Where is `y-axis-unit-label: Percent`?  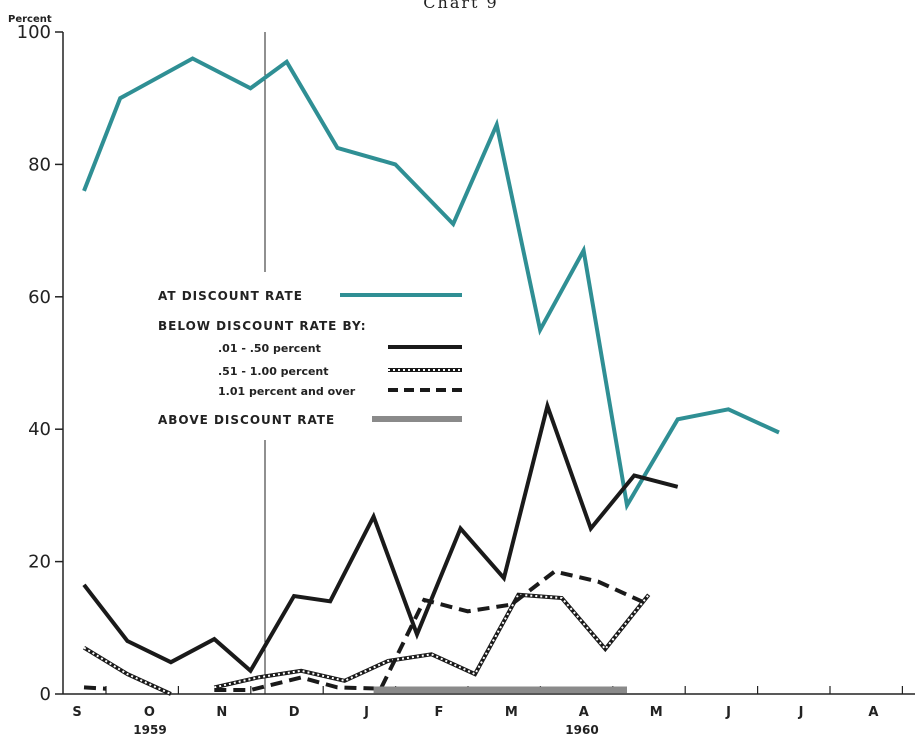 y-axis-unit-label: Percent is located at coordinates (30, 19).